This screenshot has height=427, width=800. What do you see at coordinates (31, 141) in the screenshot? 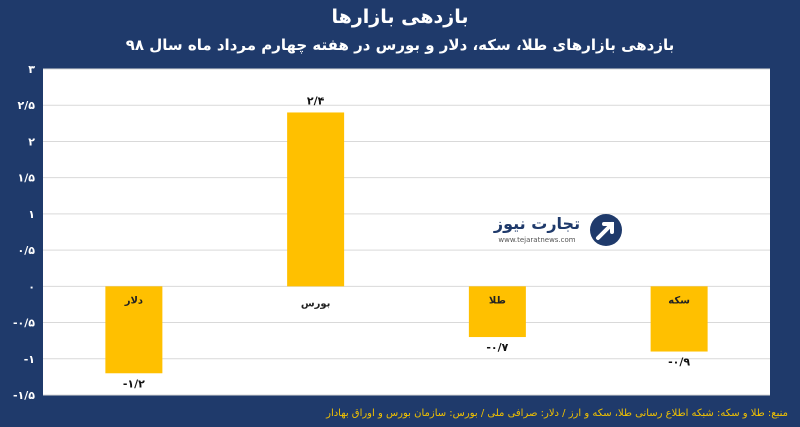
I see `y-tick-label: ۲` at bounding box center [31, 141].